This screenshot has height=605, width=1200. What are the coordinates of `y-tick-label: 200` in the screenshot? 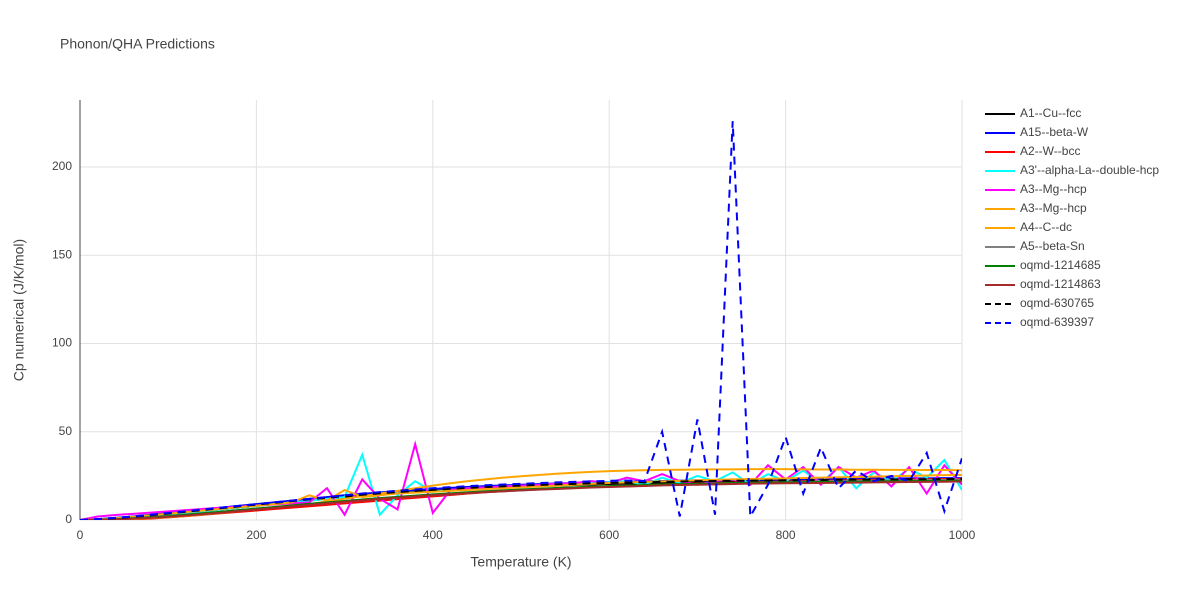 It's located at (62, 166).